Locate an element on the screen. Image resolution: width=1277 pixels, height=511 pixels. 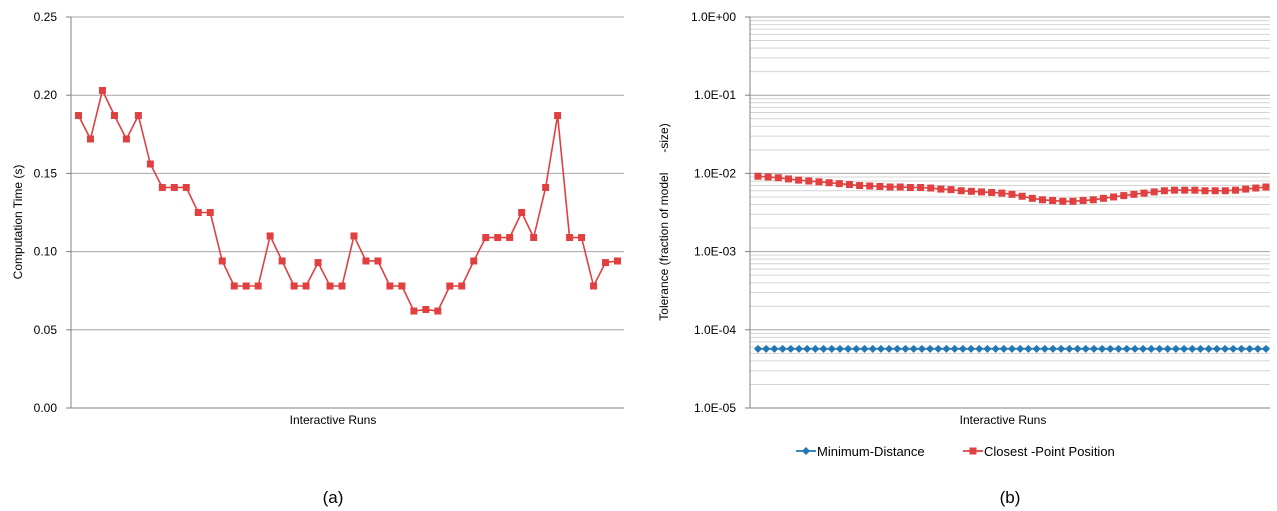
legend-label: Closest -Point Position is located at coordinates (1049, 451).